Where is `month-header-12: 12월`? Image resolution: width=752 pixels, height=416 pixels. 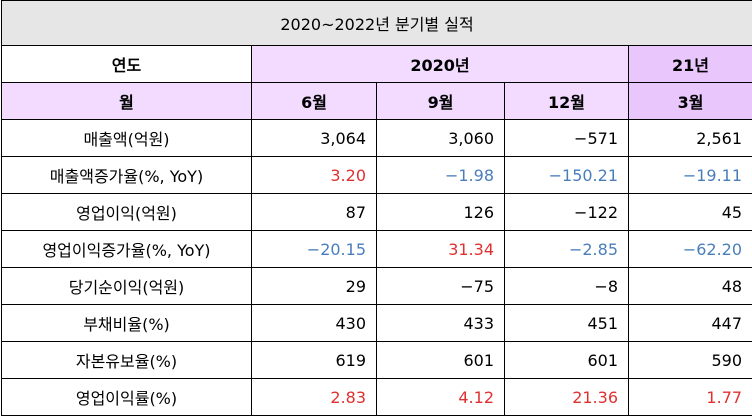 month-header-12: 12월 is located at coordinates (567, 101).